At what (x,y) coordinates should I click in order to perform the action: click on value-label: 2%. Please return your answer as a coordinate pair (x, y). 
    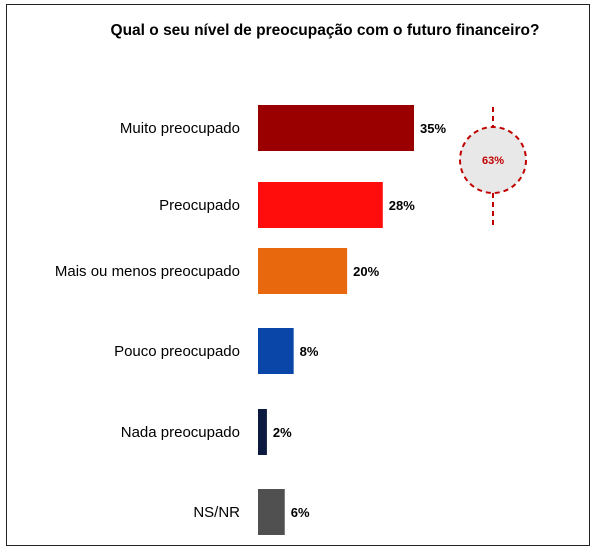
    Looking at the image, I should click on (282, 432).